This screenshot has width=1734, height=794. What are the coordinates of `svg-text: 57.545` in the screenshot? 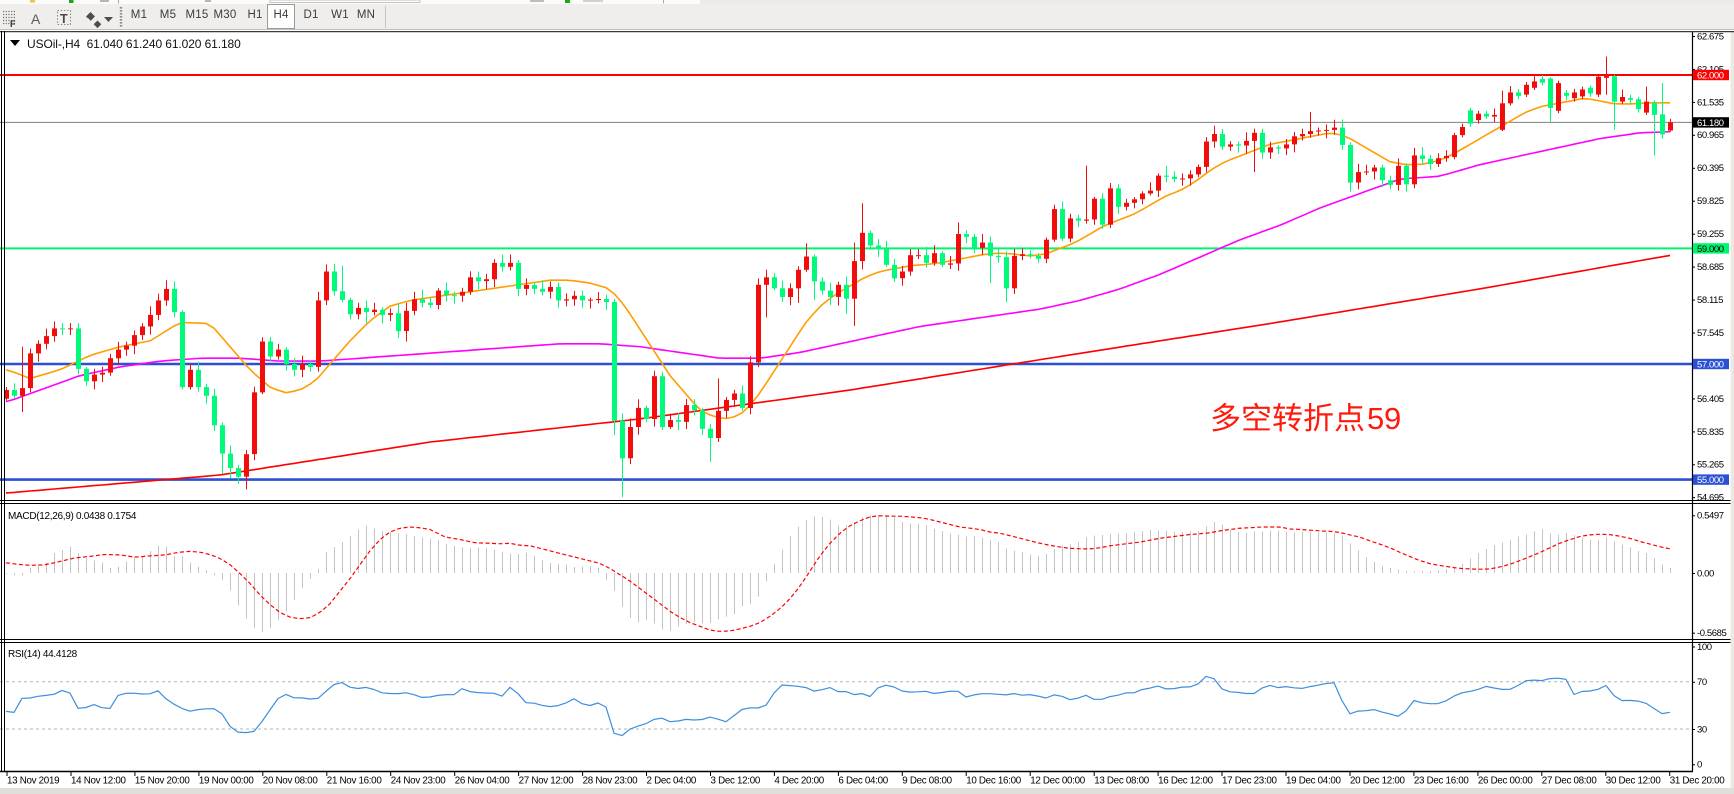 It's located at (1710, 333).